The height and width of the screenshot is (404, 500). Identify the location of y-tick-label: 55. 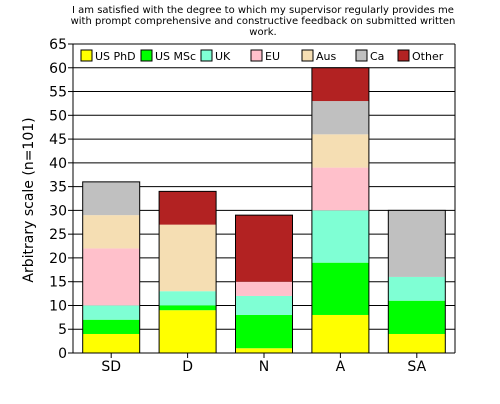
(58, 93).